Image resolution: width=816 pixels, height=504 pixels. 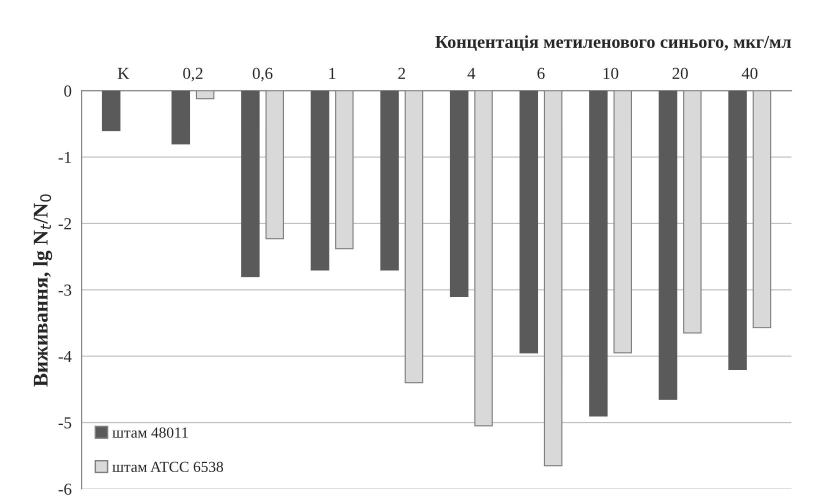 I want to click on legend-label: штам 48011, so click(x=150, y=432).